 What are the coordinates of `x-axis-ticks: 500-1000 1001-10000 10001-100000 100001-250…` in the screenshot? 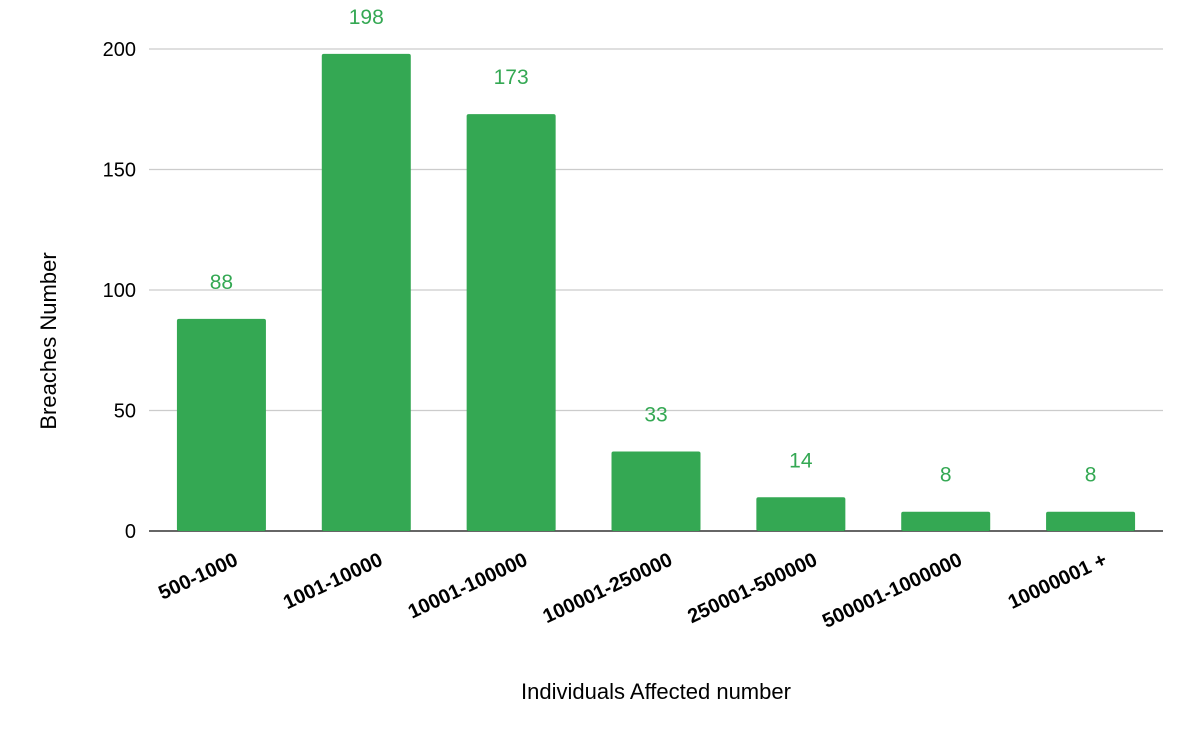 It's located at (632, 591).